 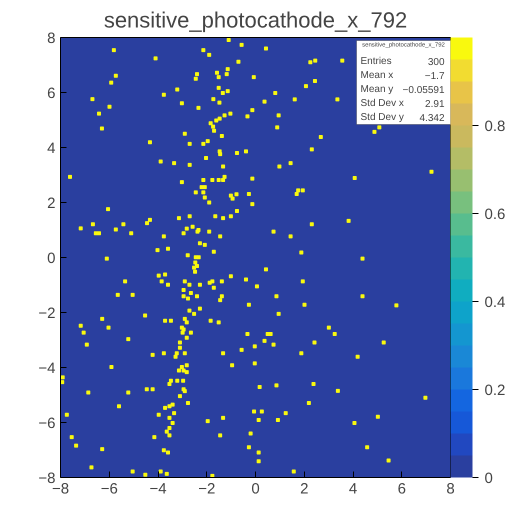 I want to click on y-tick-label: 0, so click(x=51, y=258).